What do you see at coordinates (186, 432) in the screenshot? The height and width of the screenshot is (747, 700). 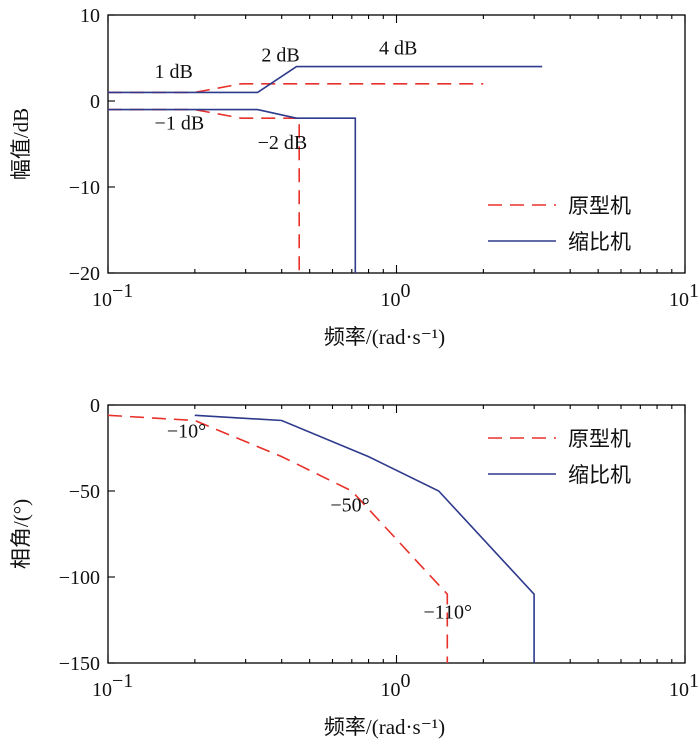 I see `annotation-label: −10°` at bounding box center [186, 432].